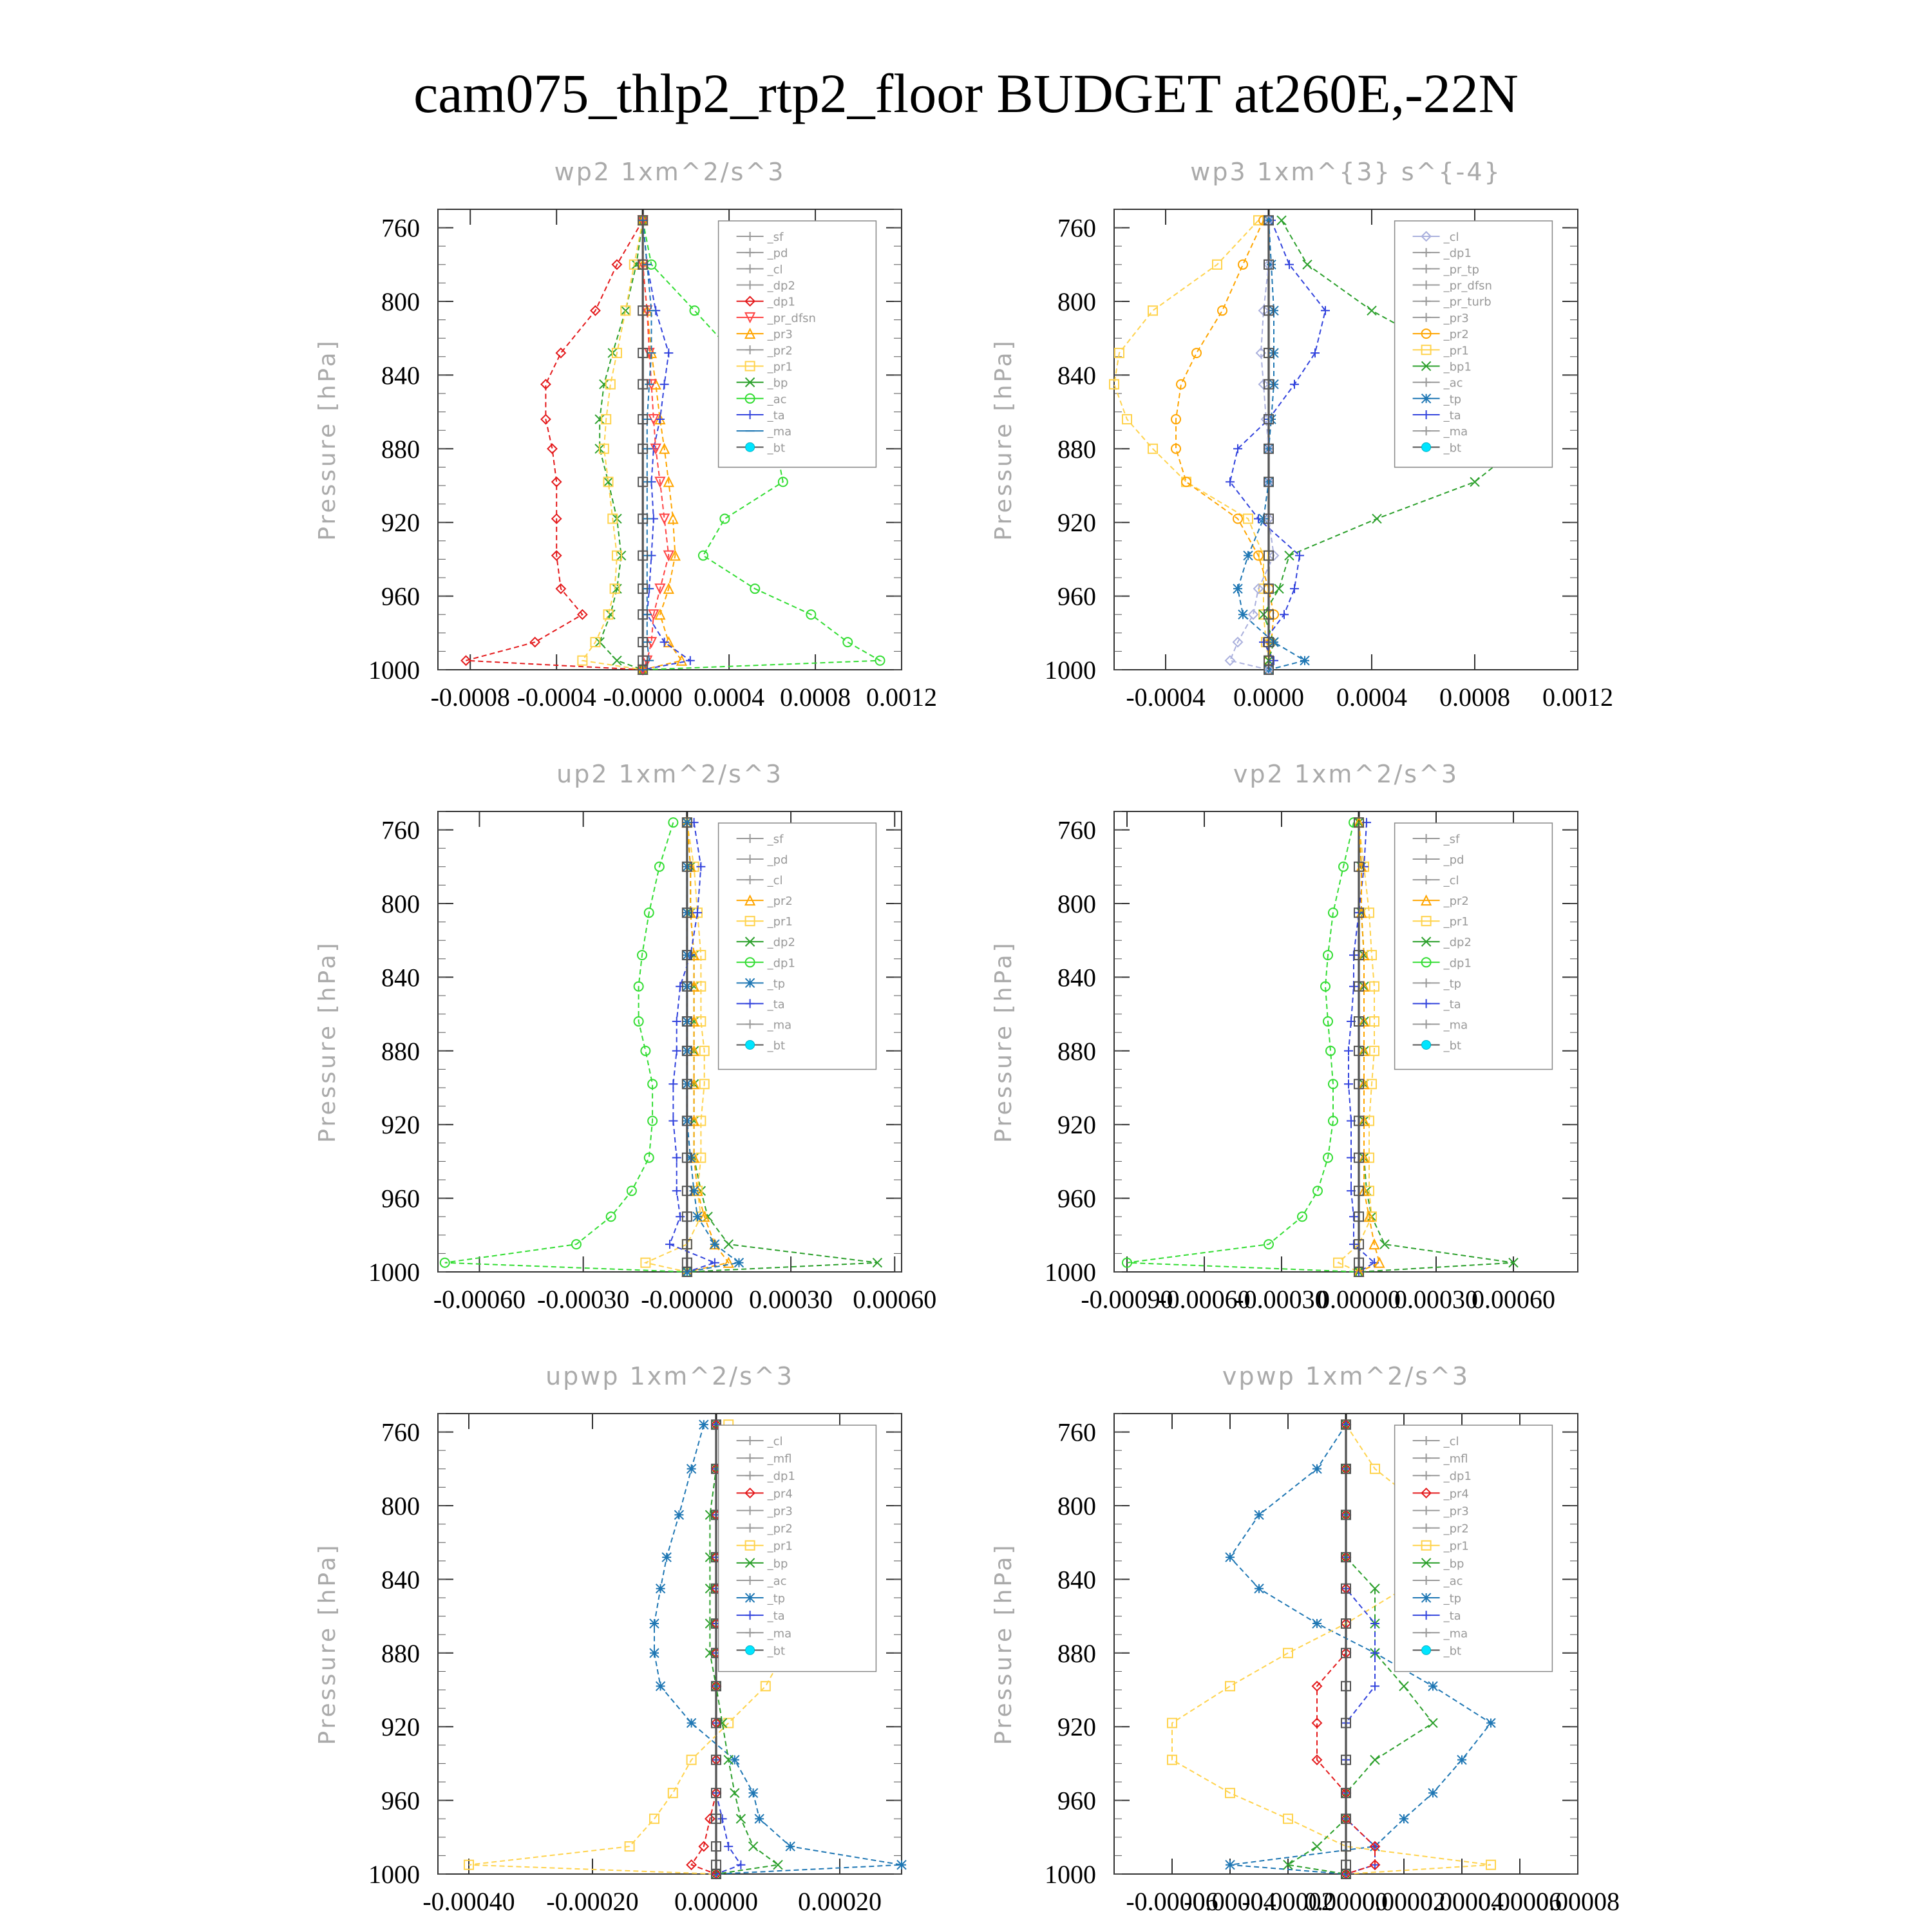  I want to click on x-tick-label: 0.0000, so click(1268, 697).